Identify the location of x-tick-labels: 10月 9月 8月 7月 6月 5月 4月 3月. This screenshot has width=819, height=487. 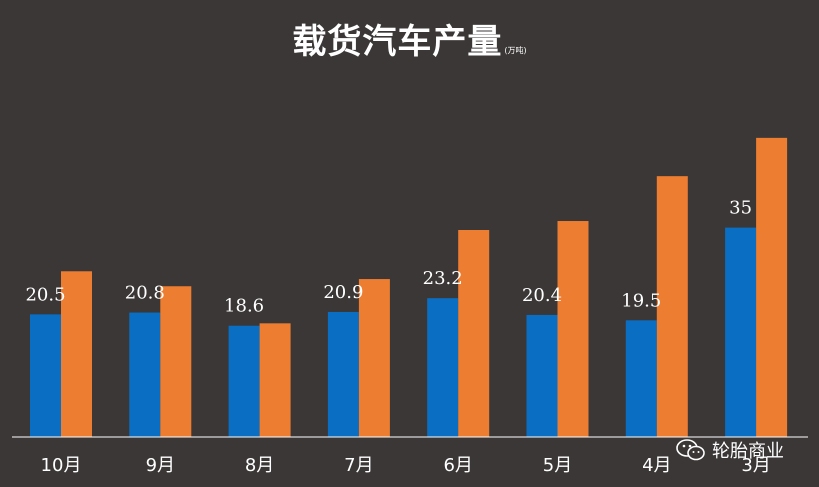
(406, 465).